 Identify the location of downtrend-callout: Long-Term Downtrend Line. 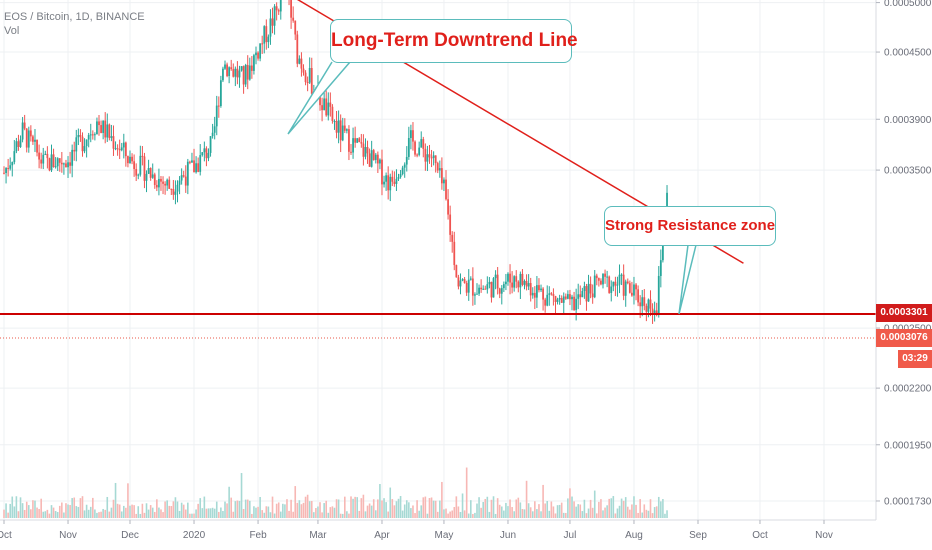
(454, 41).